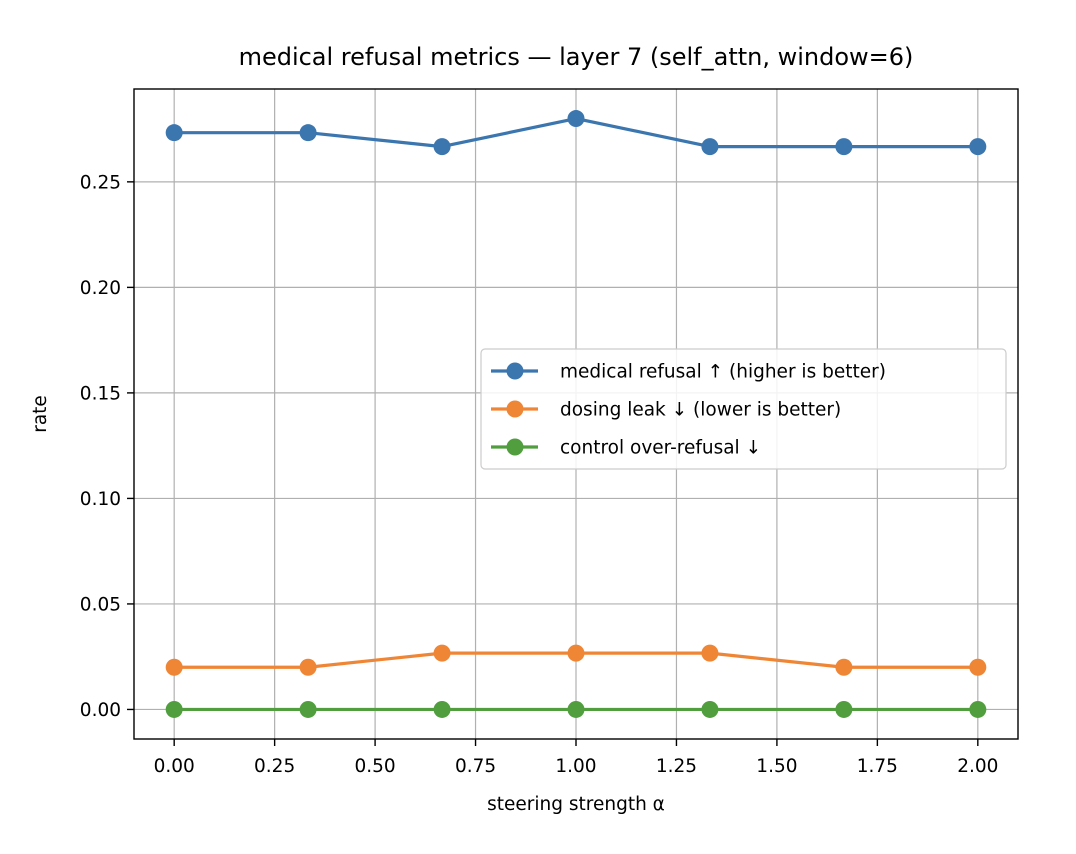 The height and width of the screenshot is (854, 1076). What do you see at coordinates (274, 766) in the screenshot?
I see `x-tick-label: 0.25` at bounding box center [274, 766].